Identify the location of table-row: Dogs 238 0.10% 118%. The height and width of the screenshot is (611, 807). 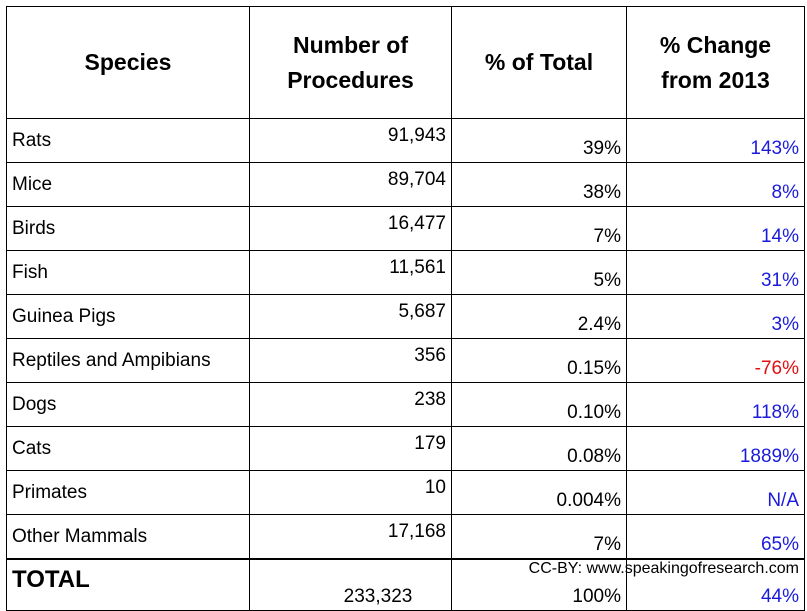
(405, 404).